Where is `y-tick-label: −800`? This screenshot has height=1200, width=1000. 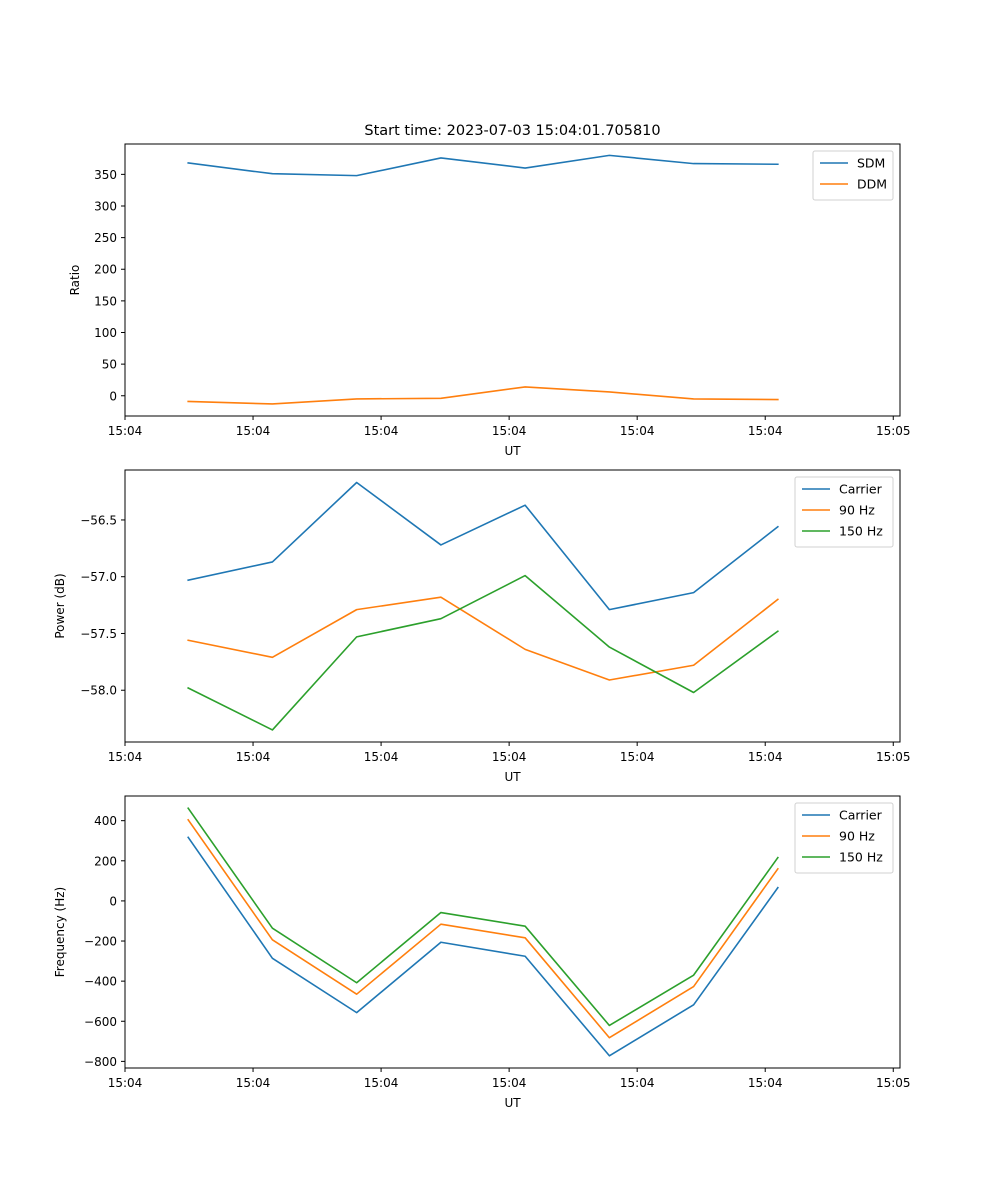 y-tick-label: −800 is located at coordinates (100, 1062).